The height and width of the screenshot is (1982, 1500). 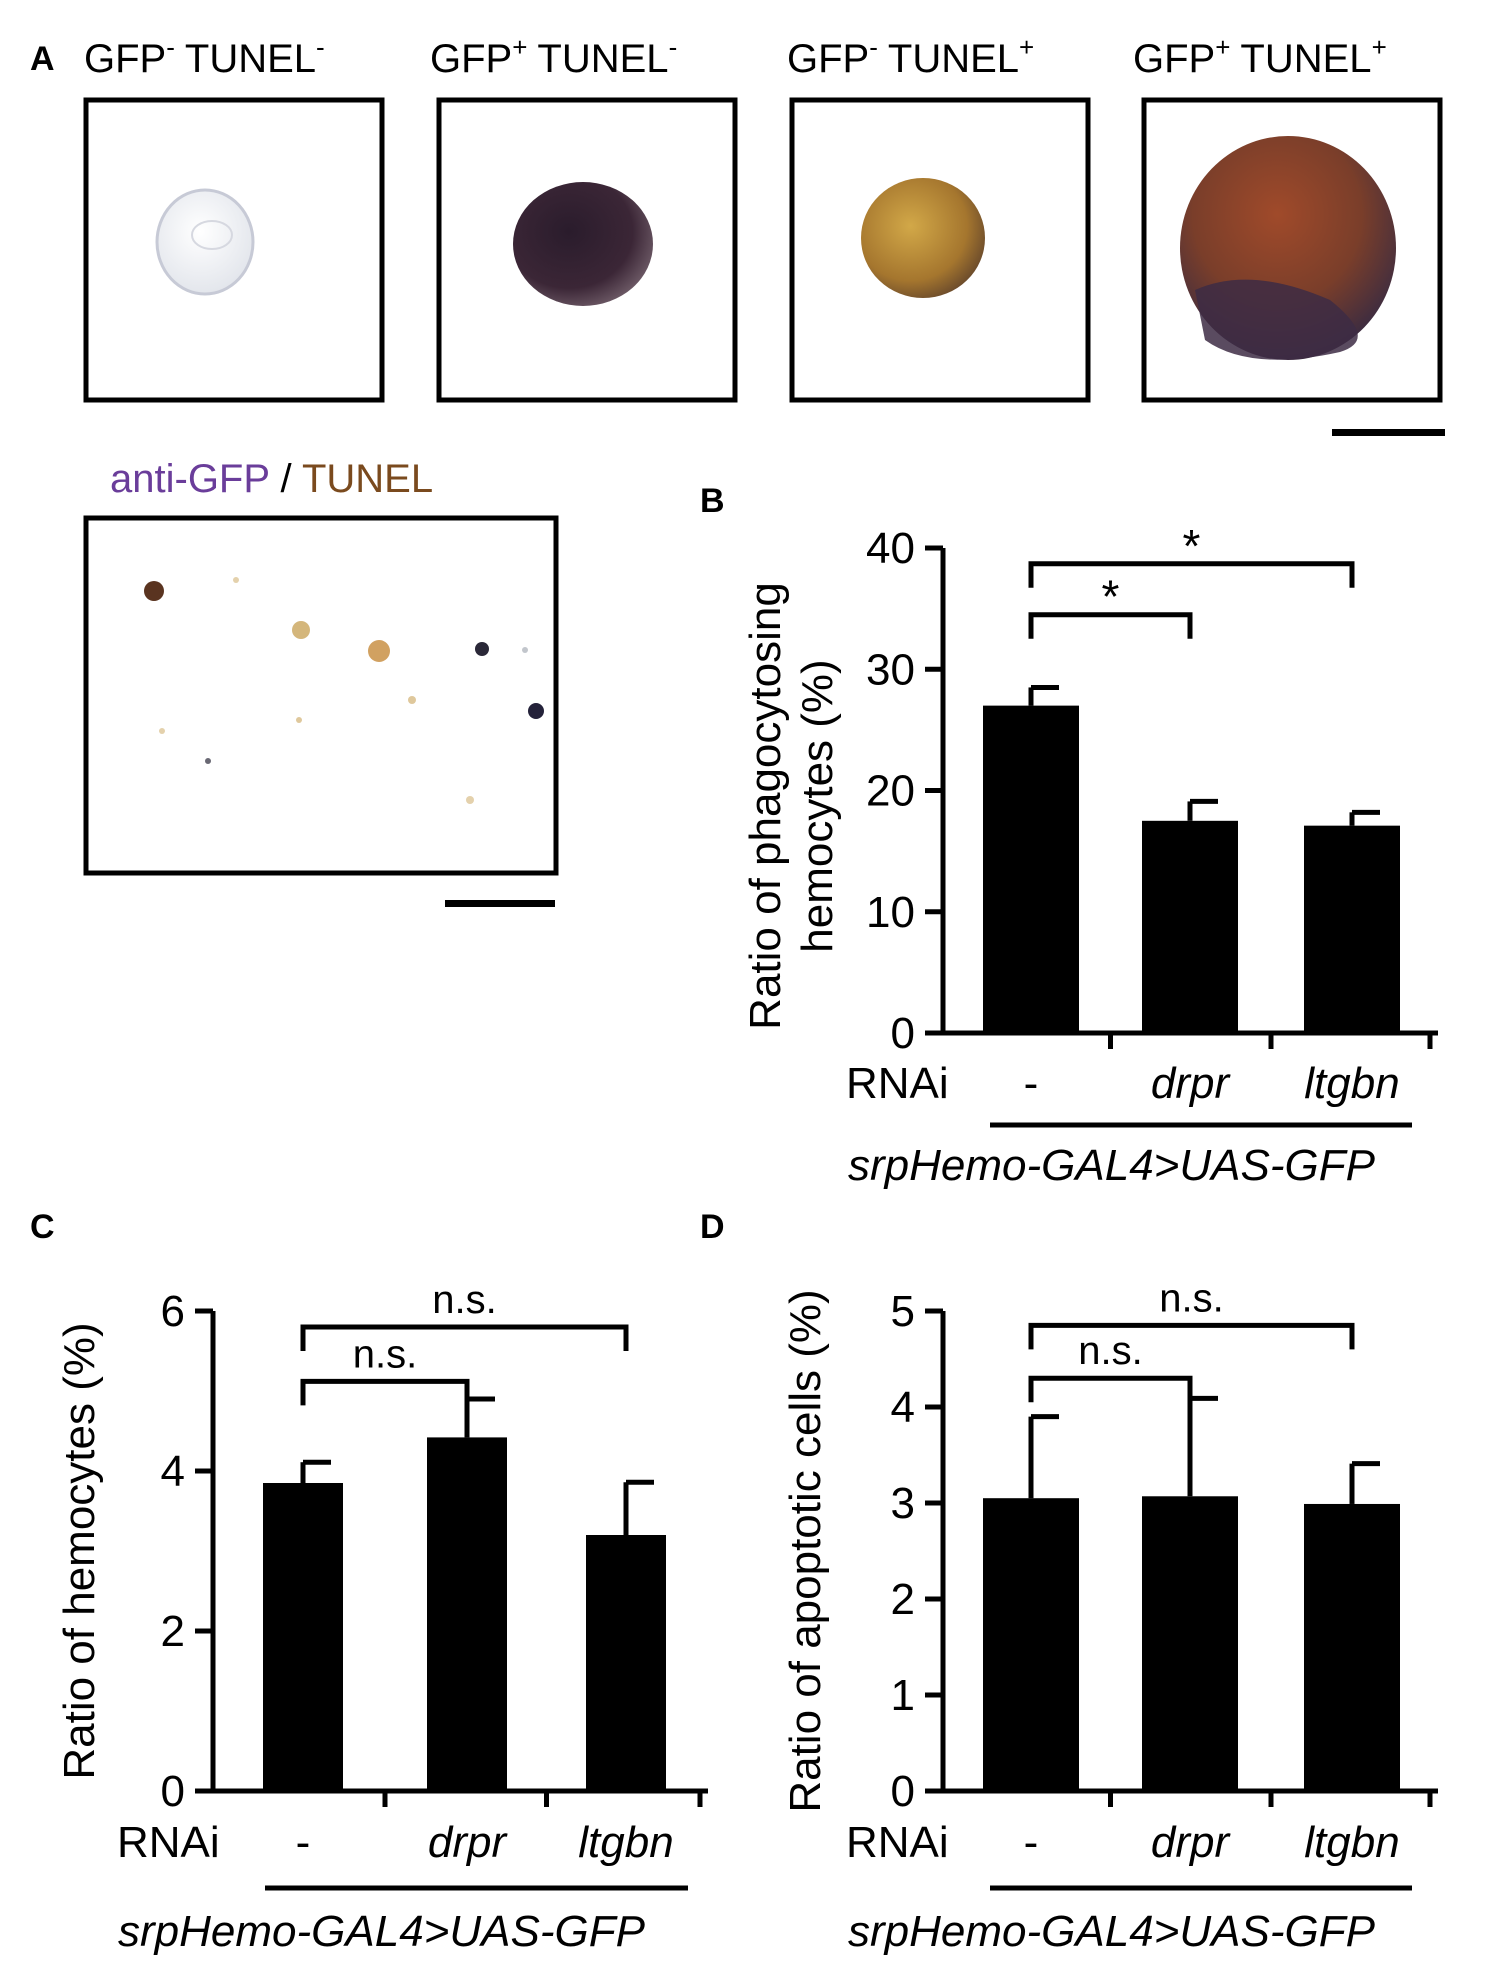 I want to click on scale-bar-overview, so click(x=500, y=903).